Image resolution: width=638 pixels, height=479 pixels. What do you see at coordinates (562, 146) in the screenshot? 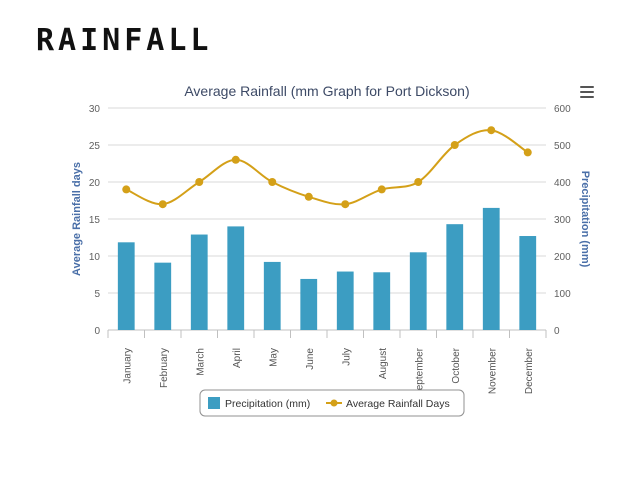
I see `right-tick-label: 500` at bounding box center [562, 146].